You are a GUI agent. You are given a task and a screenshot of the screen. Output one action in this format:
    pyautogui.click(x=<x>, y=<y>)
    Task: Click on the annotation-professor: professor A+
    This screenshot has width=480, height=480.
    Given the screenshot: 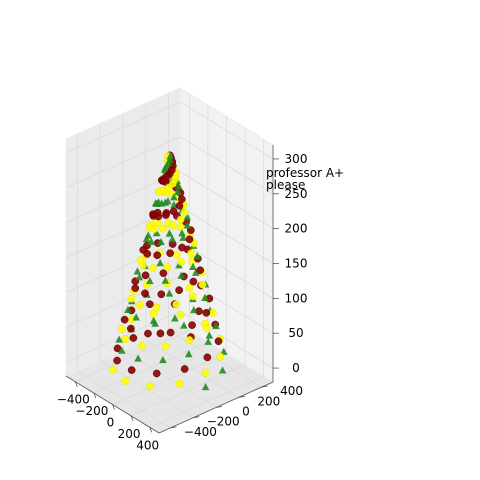 What is the action you would take?
    pyautogui.click(x=305, y=173)
    